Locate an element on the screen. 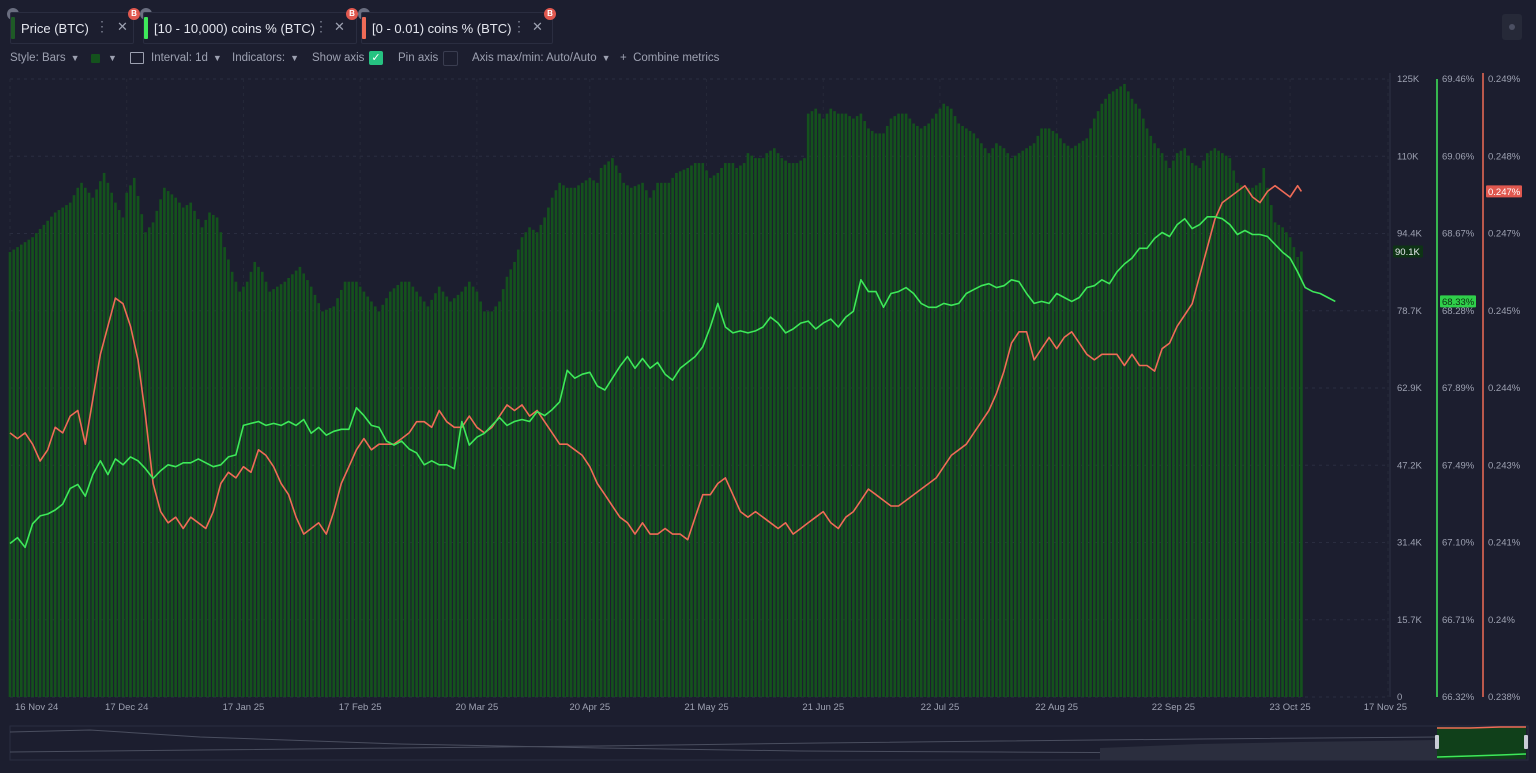  navigator-handle-left is located at coordinates (1437, 742).